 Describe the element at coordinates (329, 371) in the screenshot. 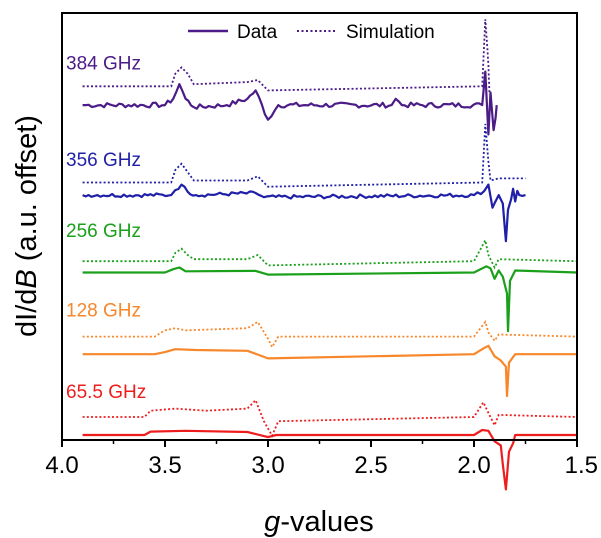

I see `data-line-128-ghz` at that location.